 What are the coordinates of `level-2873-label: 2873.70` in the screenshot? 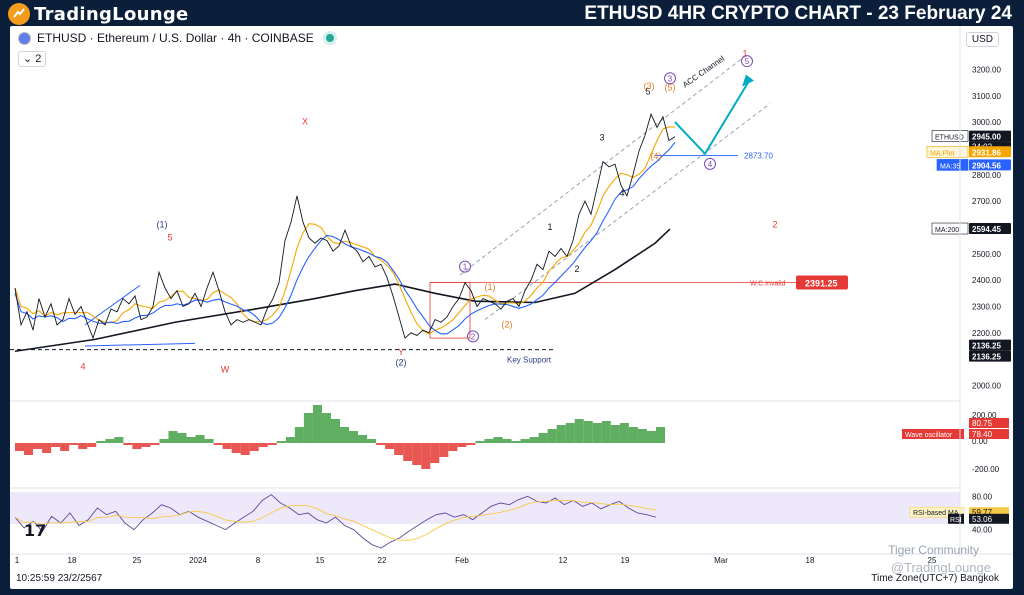 It's located at (758, 156).